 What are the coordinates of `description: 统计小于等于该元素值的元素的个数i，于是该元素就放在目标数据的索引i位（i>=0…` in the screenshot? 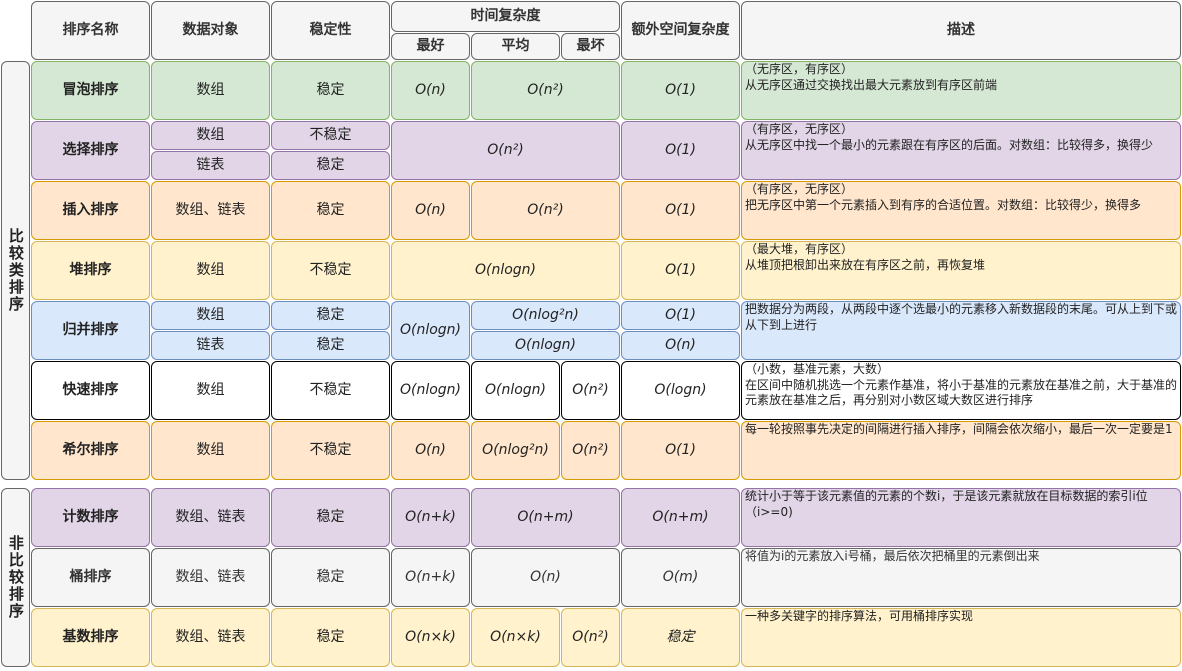 It's located at (961, 517).